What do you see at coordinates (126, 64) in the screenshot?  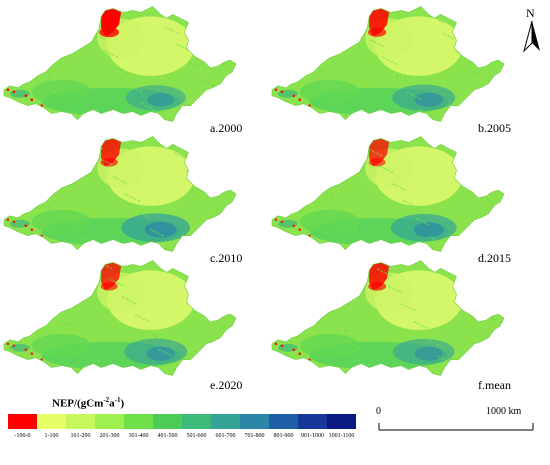 I see `map-panel-a` at bounding box center [126, 64].